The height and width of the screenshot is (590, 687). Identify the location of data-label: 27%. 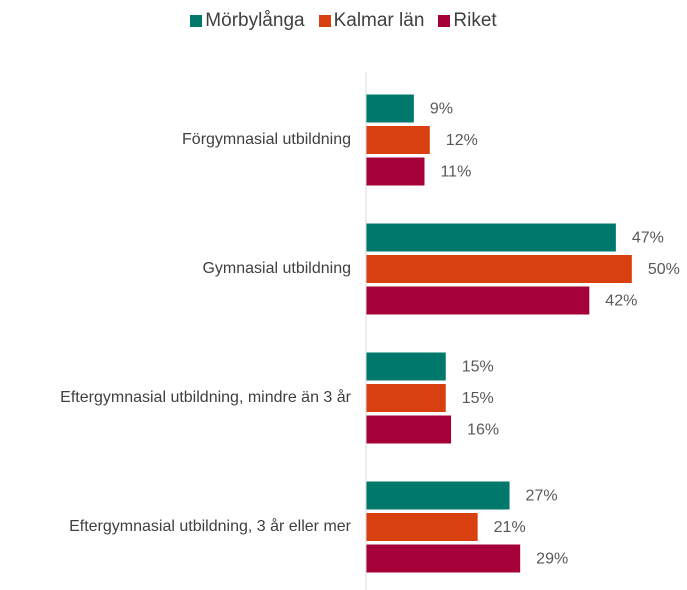
(542, 496).